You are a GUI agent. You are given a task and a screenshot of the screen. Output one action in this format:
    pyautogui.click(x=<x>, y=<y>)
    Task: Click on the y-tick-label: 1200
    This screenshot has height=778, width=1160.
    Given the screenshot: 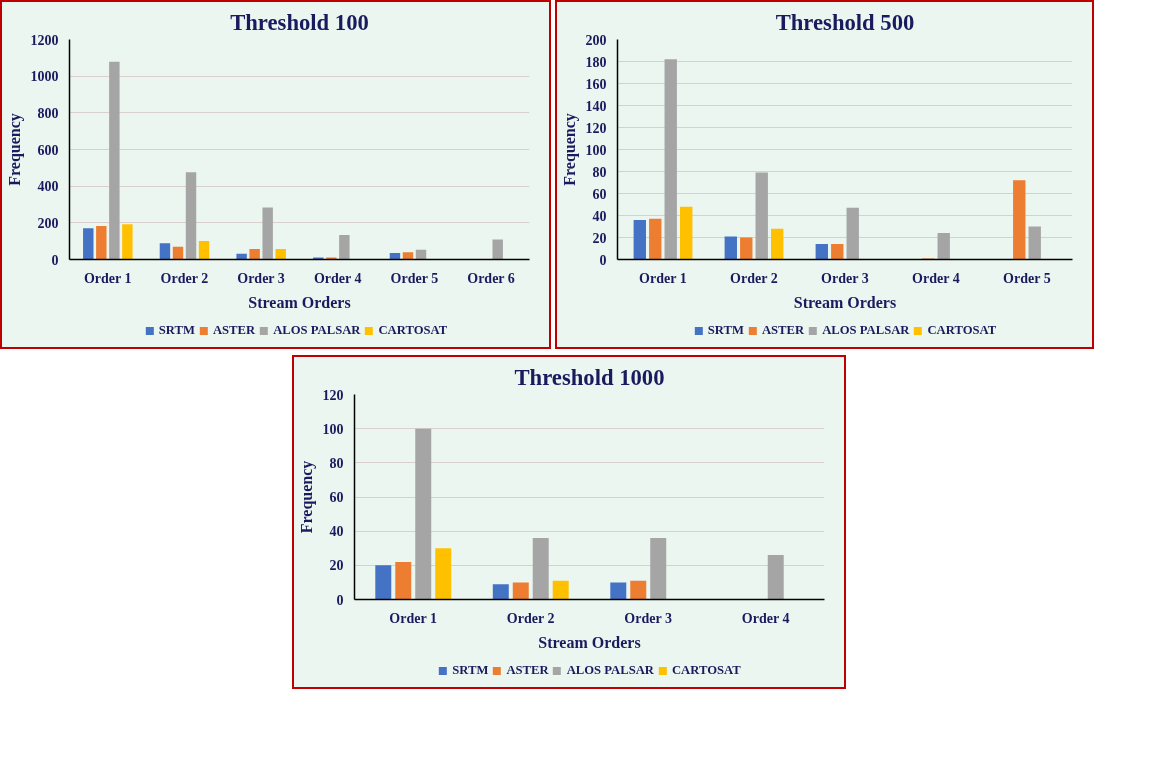 What is the action you would take?
    pyautogui.click(x=44, y=40)
    